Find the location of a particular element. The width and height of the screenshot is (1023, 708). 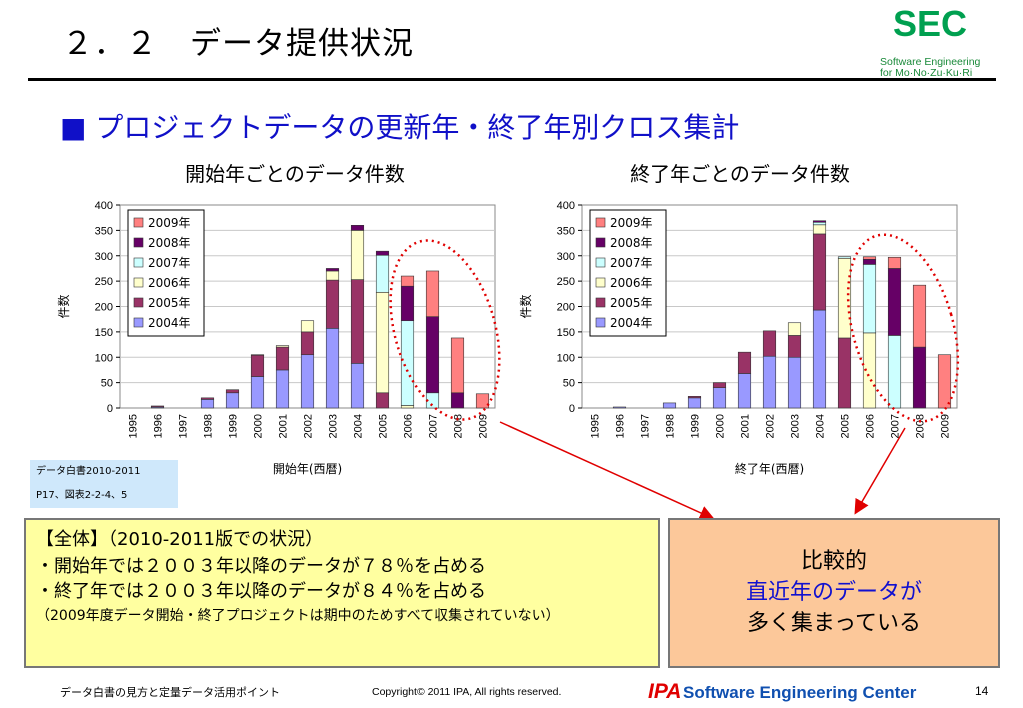

summary-heading: 【全体】（2010-2011版での状況） is located at coordinates (180, 539).